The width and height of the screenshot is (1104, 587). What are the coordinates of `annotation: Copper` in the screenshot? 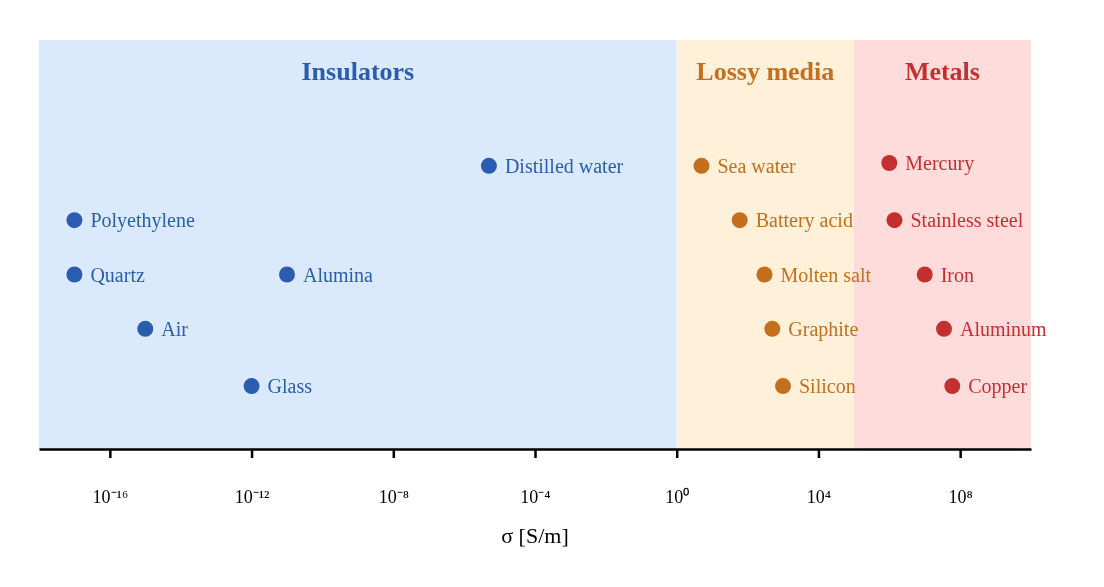 It's located at (998, 387).